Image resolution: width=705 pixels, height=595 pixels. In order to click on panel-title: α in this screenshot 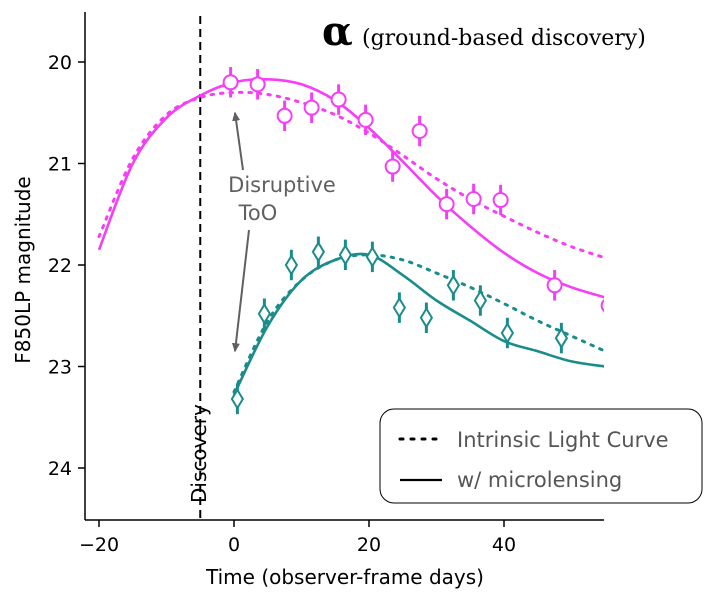, I will do `click(337, 31)`.